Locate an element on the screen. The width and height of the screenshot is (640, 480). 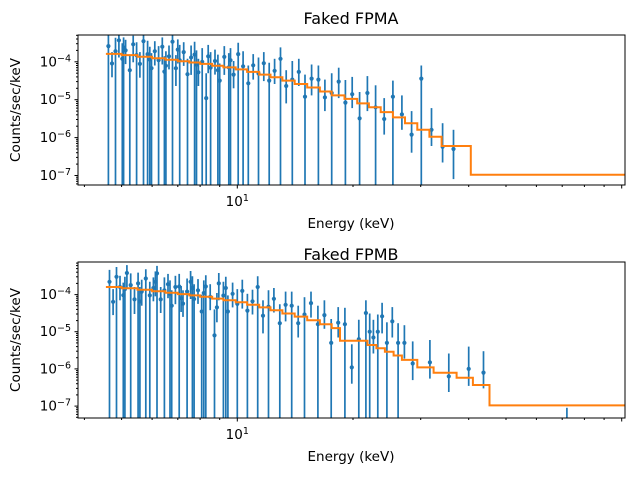
panel-a-ylabel: Counts/sec/keV is located at coordinates (16, 110).